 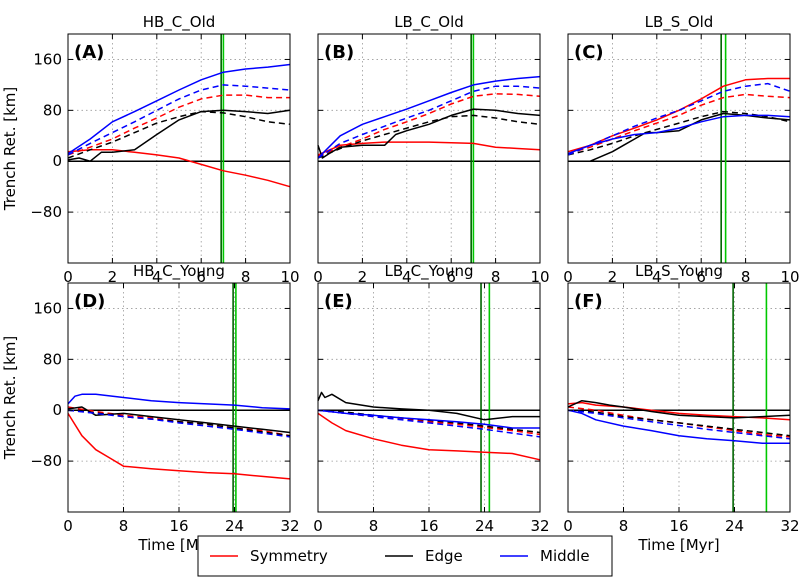 I want to click on chart-panel-c: 0 2 4 6 8 10 LB_S_Old (C), so click(x=681, y=149).